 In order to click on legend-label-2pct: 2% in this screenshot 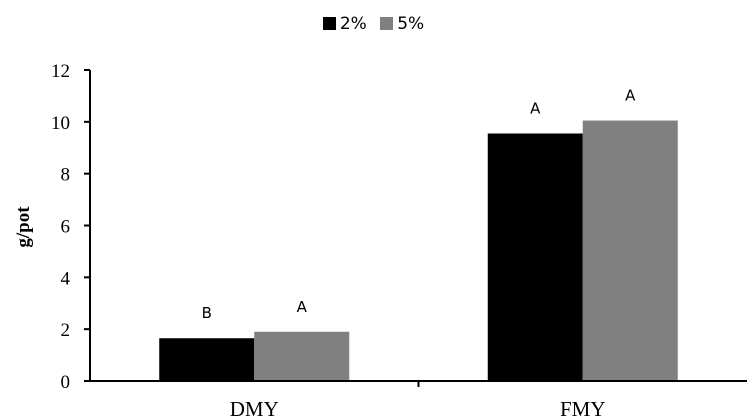, I will do `click(353, 24)`.